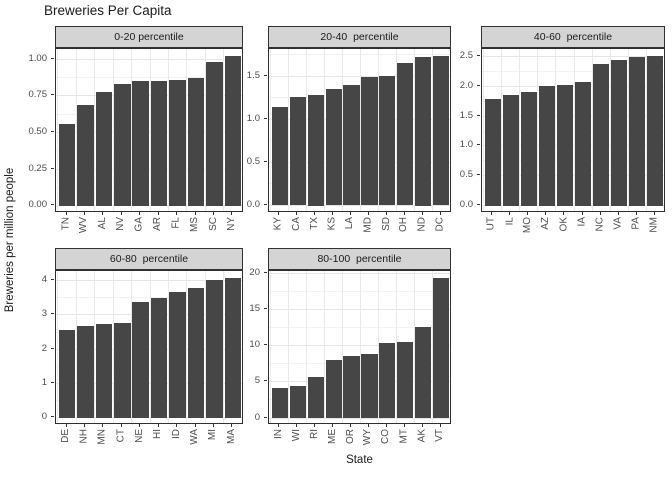  What do you see at coordinates (296, 435) in the screenshot?
I see `x-tick-label: WI` at bounding box center [296, 435].